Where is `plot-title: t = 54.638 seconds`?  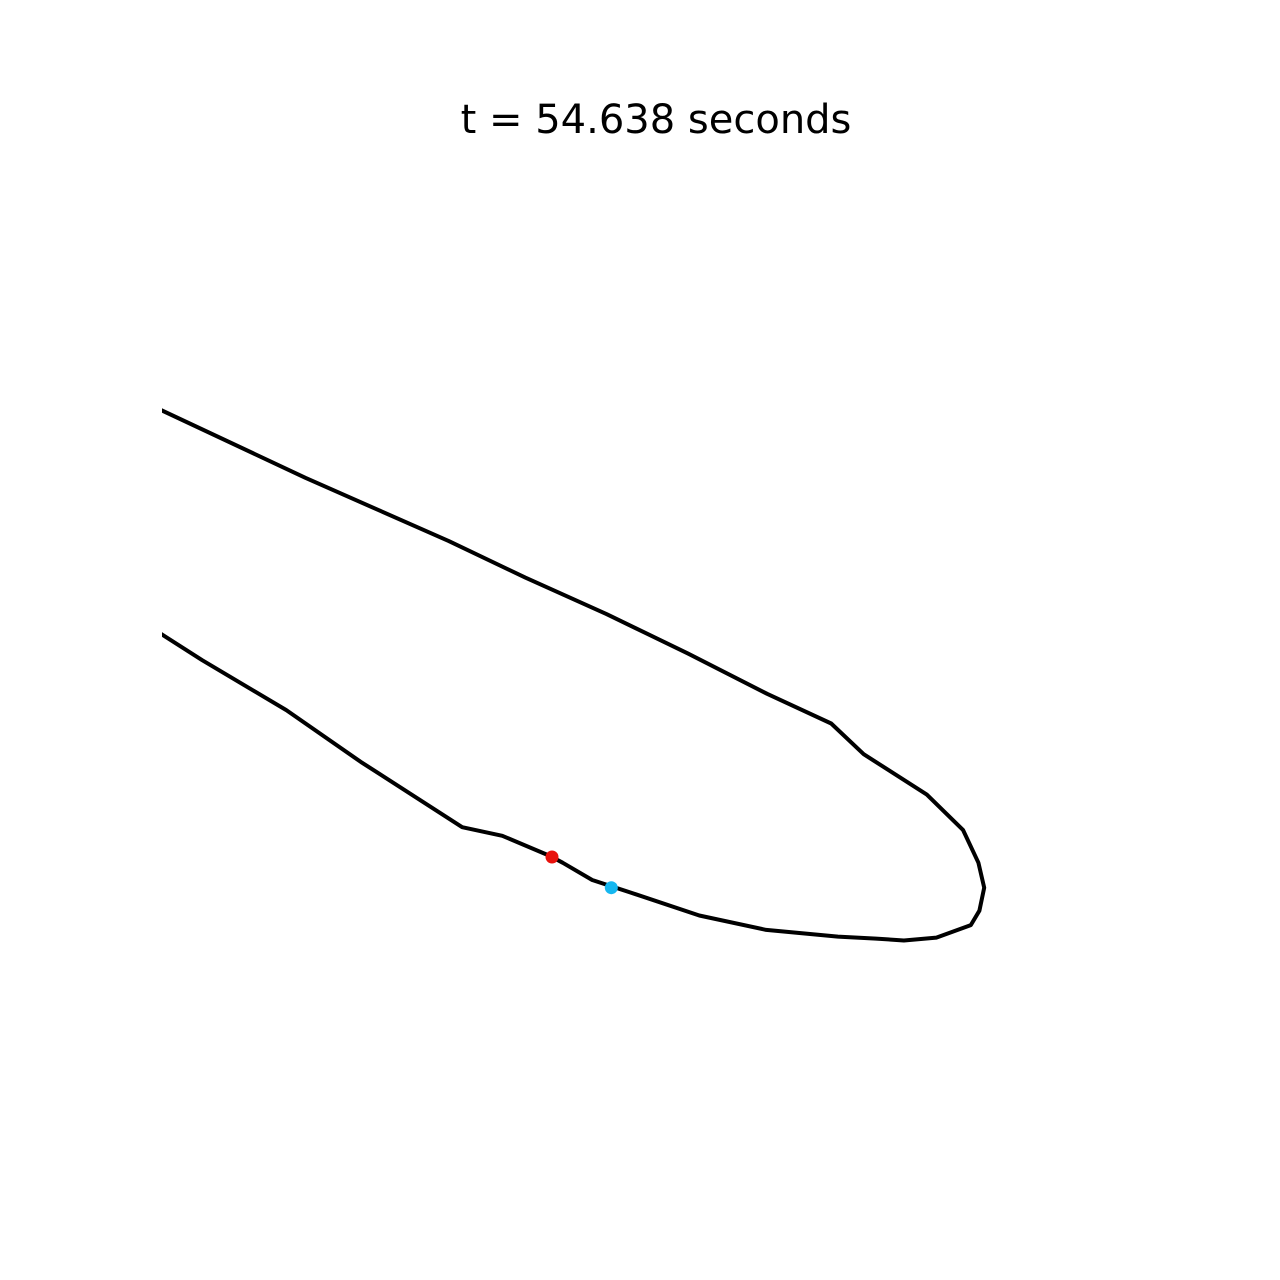
plot-title: t = 54.638 seconds is located at coordinates (656, 120).